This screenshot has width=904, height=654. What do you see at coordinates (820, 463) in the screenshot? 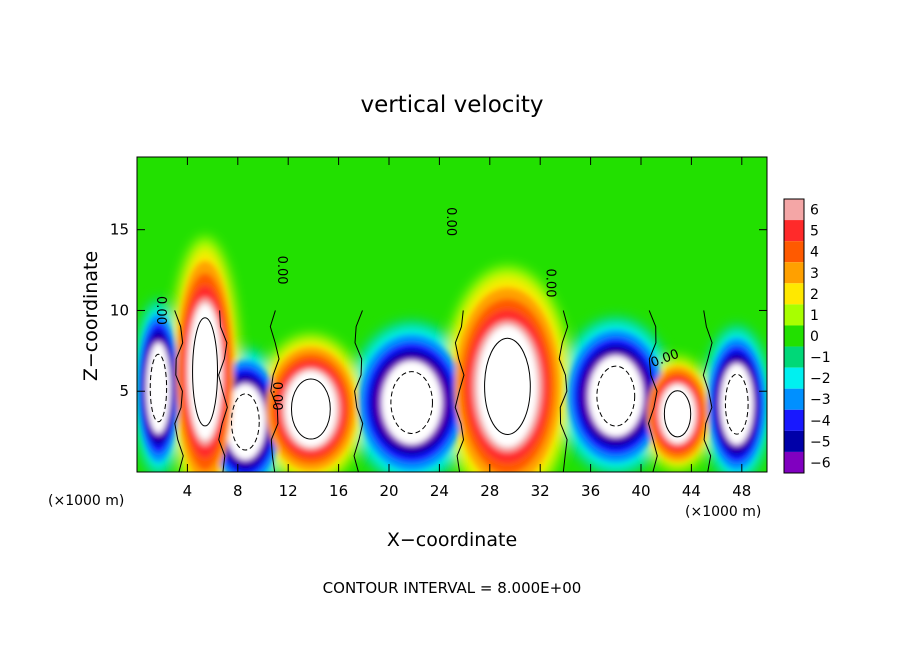
I see `colorbar-label: −6` at bounding box center [820, 463].